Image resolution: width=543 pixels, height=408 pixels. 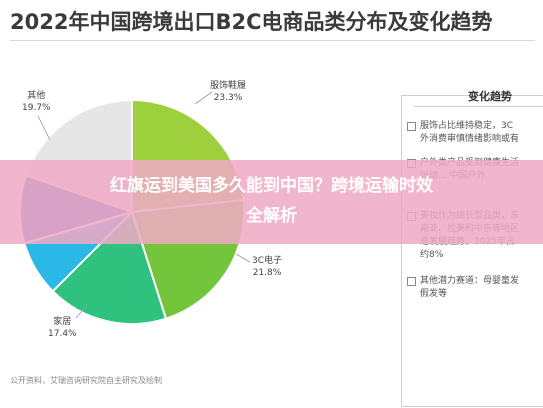 I want to click on trend-line-10: 假发等, so click(x=434, y=294).